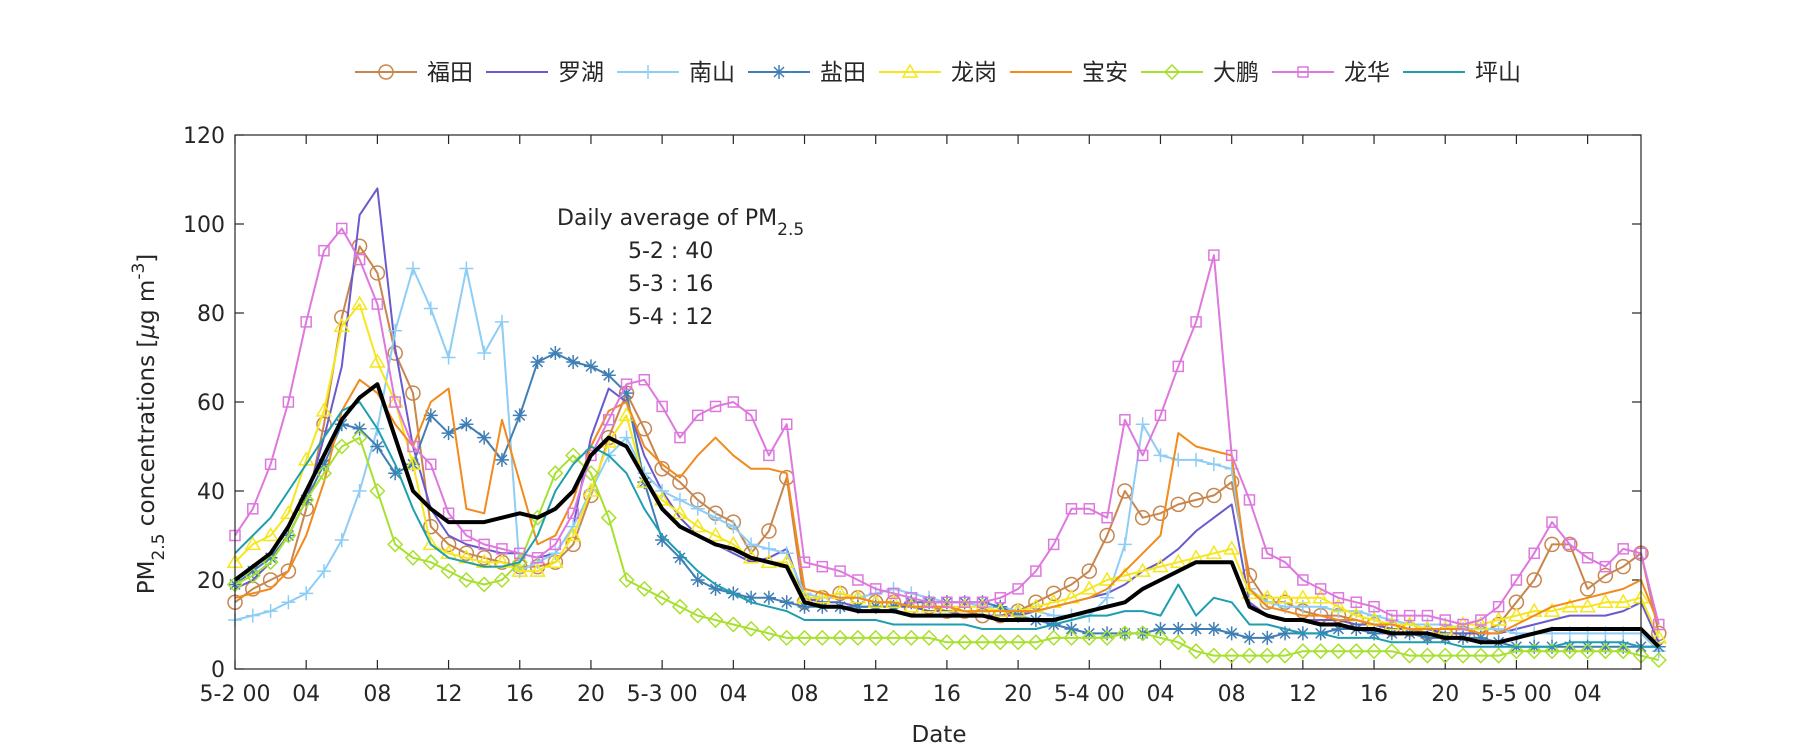 The width and height of the screenshot is (1800, 750). I want to click on x-tick-label: 20, so click(1018, 694).